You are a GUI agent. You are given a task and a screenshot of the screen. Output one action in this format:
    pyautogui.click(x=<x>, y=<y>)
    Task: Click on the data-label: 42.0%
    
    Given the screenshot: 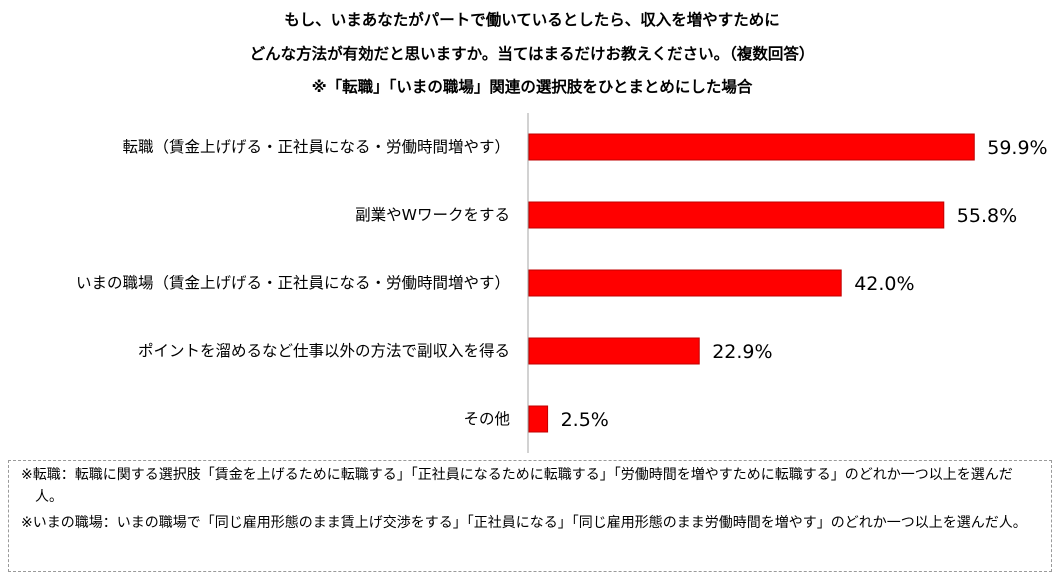 What is the action you would take?
    pyautogui.click(x=884, y=284)
    